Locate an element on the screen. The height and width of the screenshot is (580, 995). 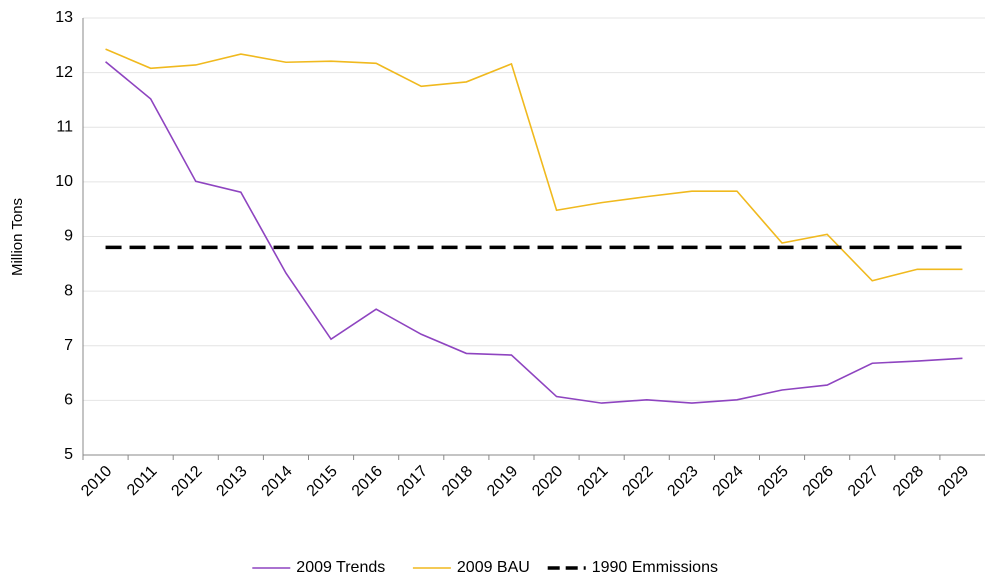
x-tick-label: 2028 is located at coordinates (908, 481).